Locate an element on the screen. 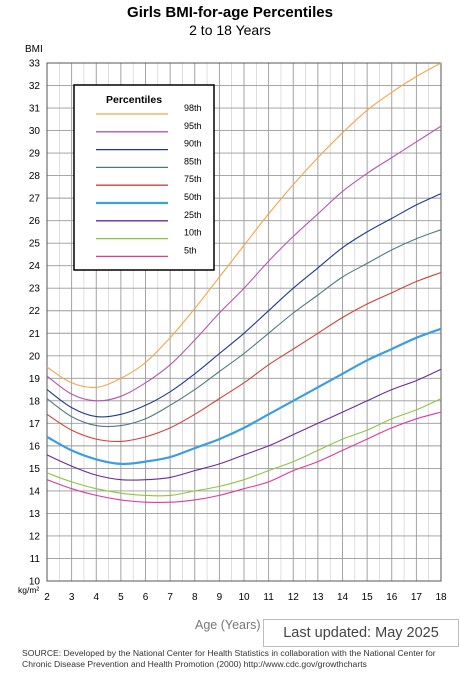 This screenshot has height=675, width=460. x-tick-label: 2 is located at coordinates (47, 597).